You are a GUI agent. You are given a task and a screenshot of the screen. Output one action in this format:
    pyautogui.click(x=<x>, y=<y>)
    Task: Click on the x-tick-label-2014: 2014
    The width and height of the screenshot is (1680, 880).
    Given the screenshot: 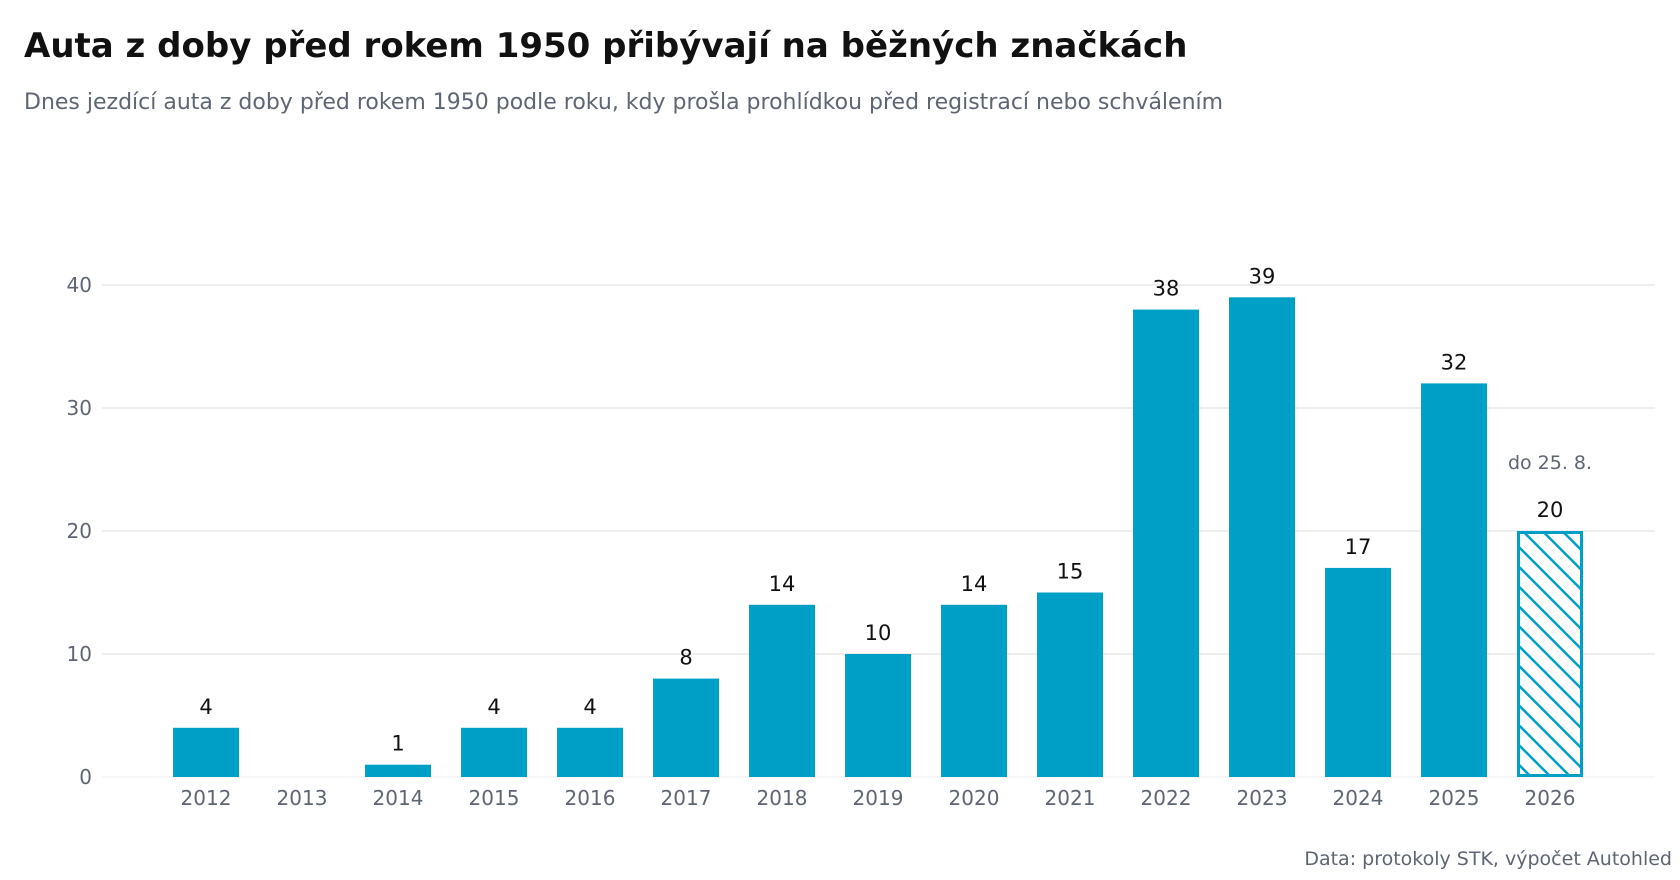 What is the action you would take?
    pyautogui.click(x=398, y=798)
    